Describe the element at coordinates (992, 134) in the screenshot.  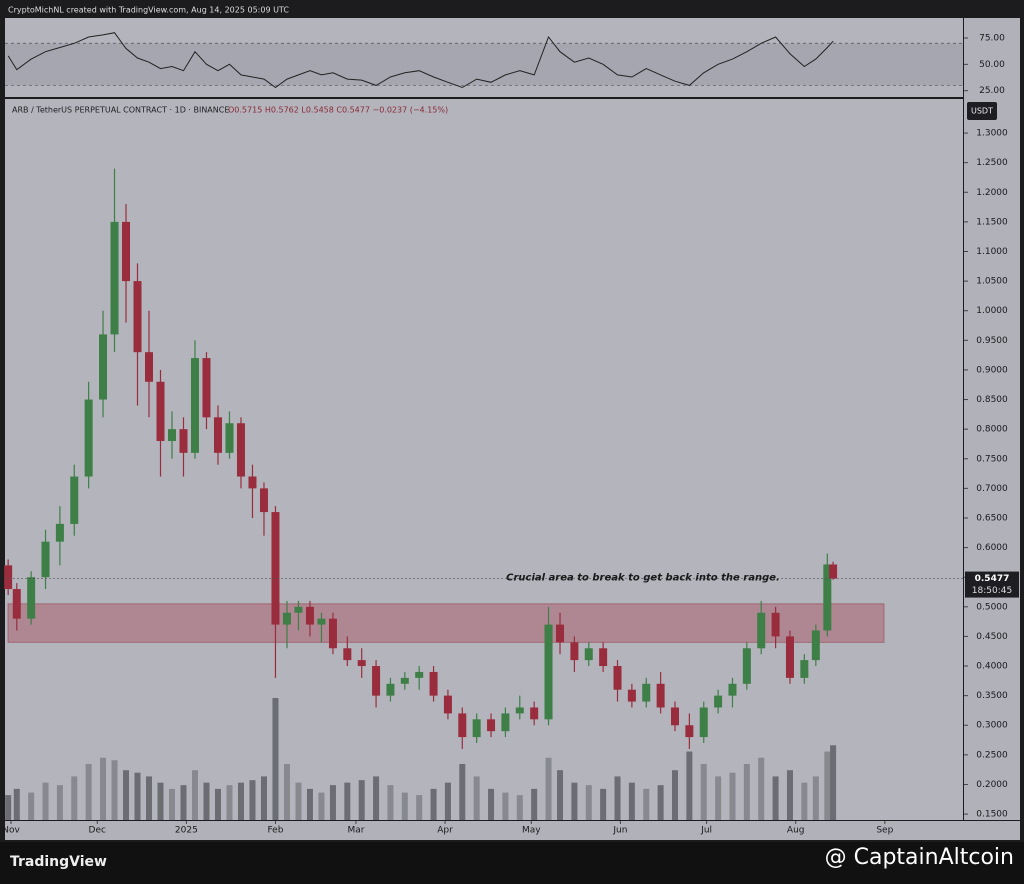
I see `y-tick-label: 1.3000` at that location.